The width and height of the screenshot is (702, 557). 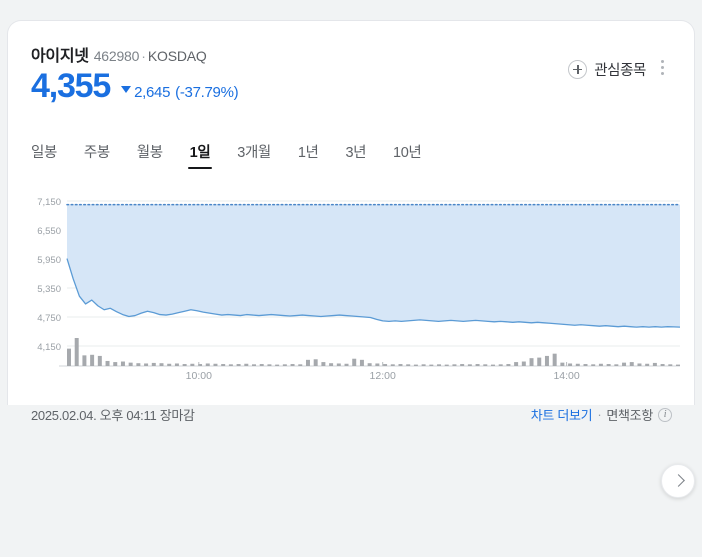 What do you see at coordinates (49, 347) in the screenshot?
I see `svg-text: 4,150` at bounding box center [49, 347].